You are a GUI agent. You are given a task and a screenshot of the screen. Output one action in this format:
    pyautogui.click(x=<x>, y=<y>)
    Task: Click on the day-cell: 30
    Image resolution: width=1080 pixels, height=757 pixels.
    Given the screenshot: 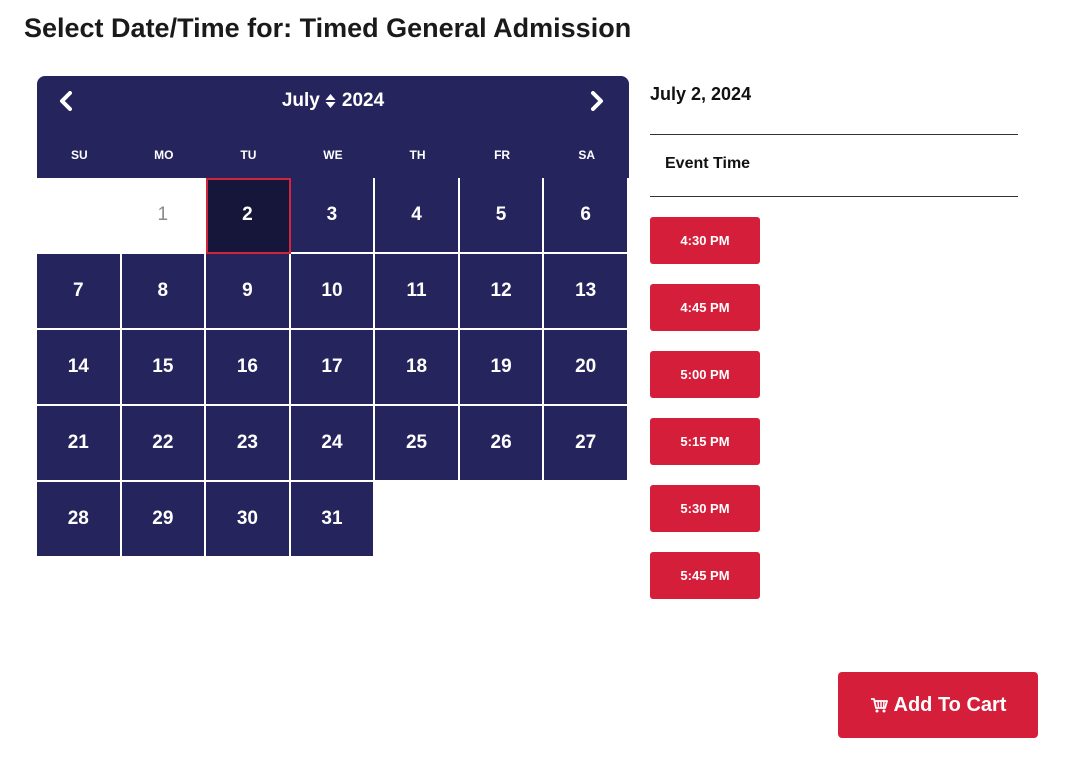 What is the action you would take?
    pyautogui.click(x=248, y=520)
    